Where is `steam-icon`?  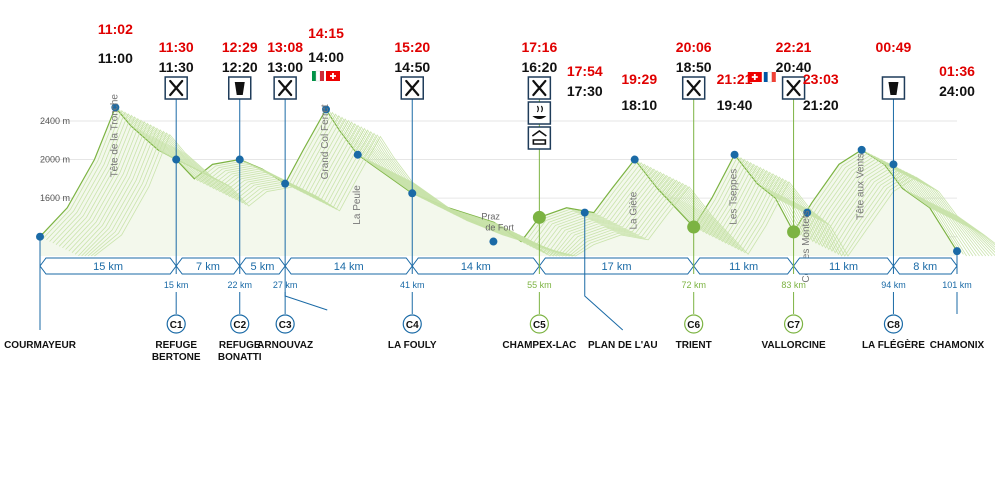
steam-icon is located at coordinates (539, 109).